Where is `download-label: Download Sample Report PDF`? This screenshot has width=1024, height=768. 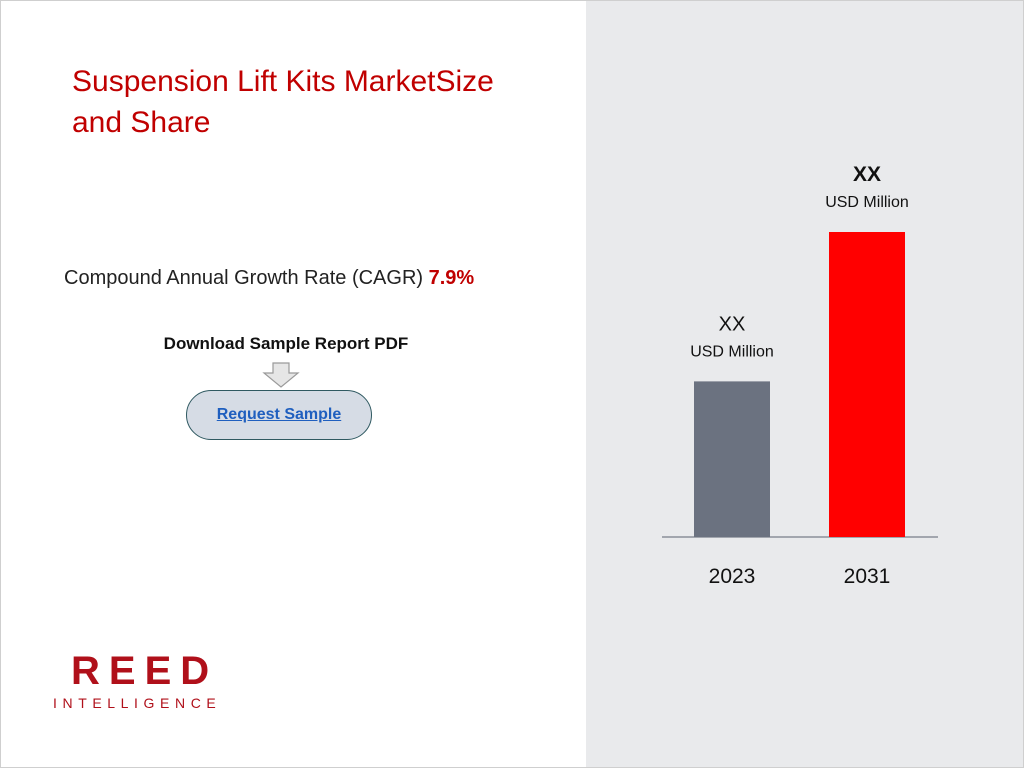
download-label: Download Sample Report PDF is located at coordinates (286, 343).